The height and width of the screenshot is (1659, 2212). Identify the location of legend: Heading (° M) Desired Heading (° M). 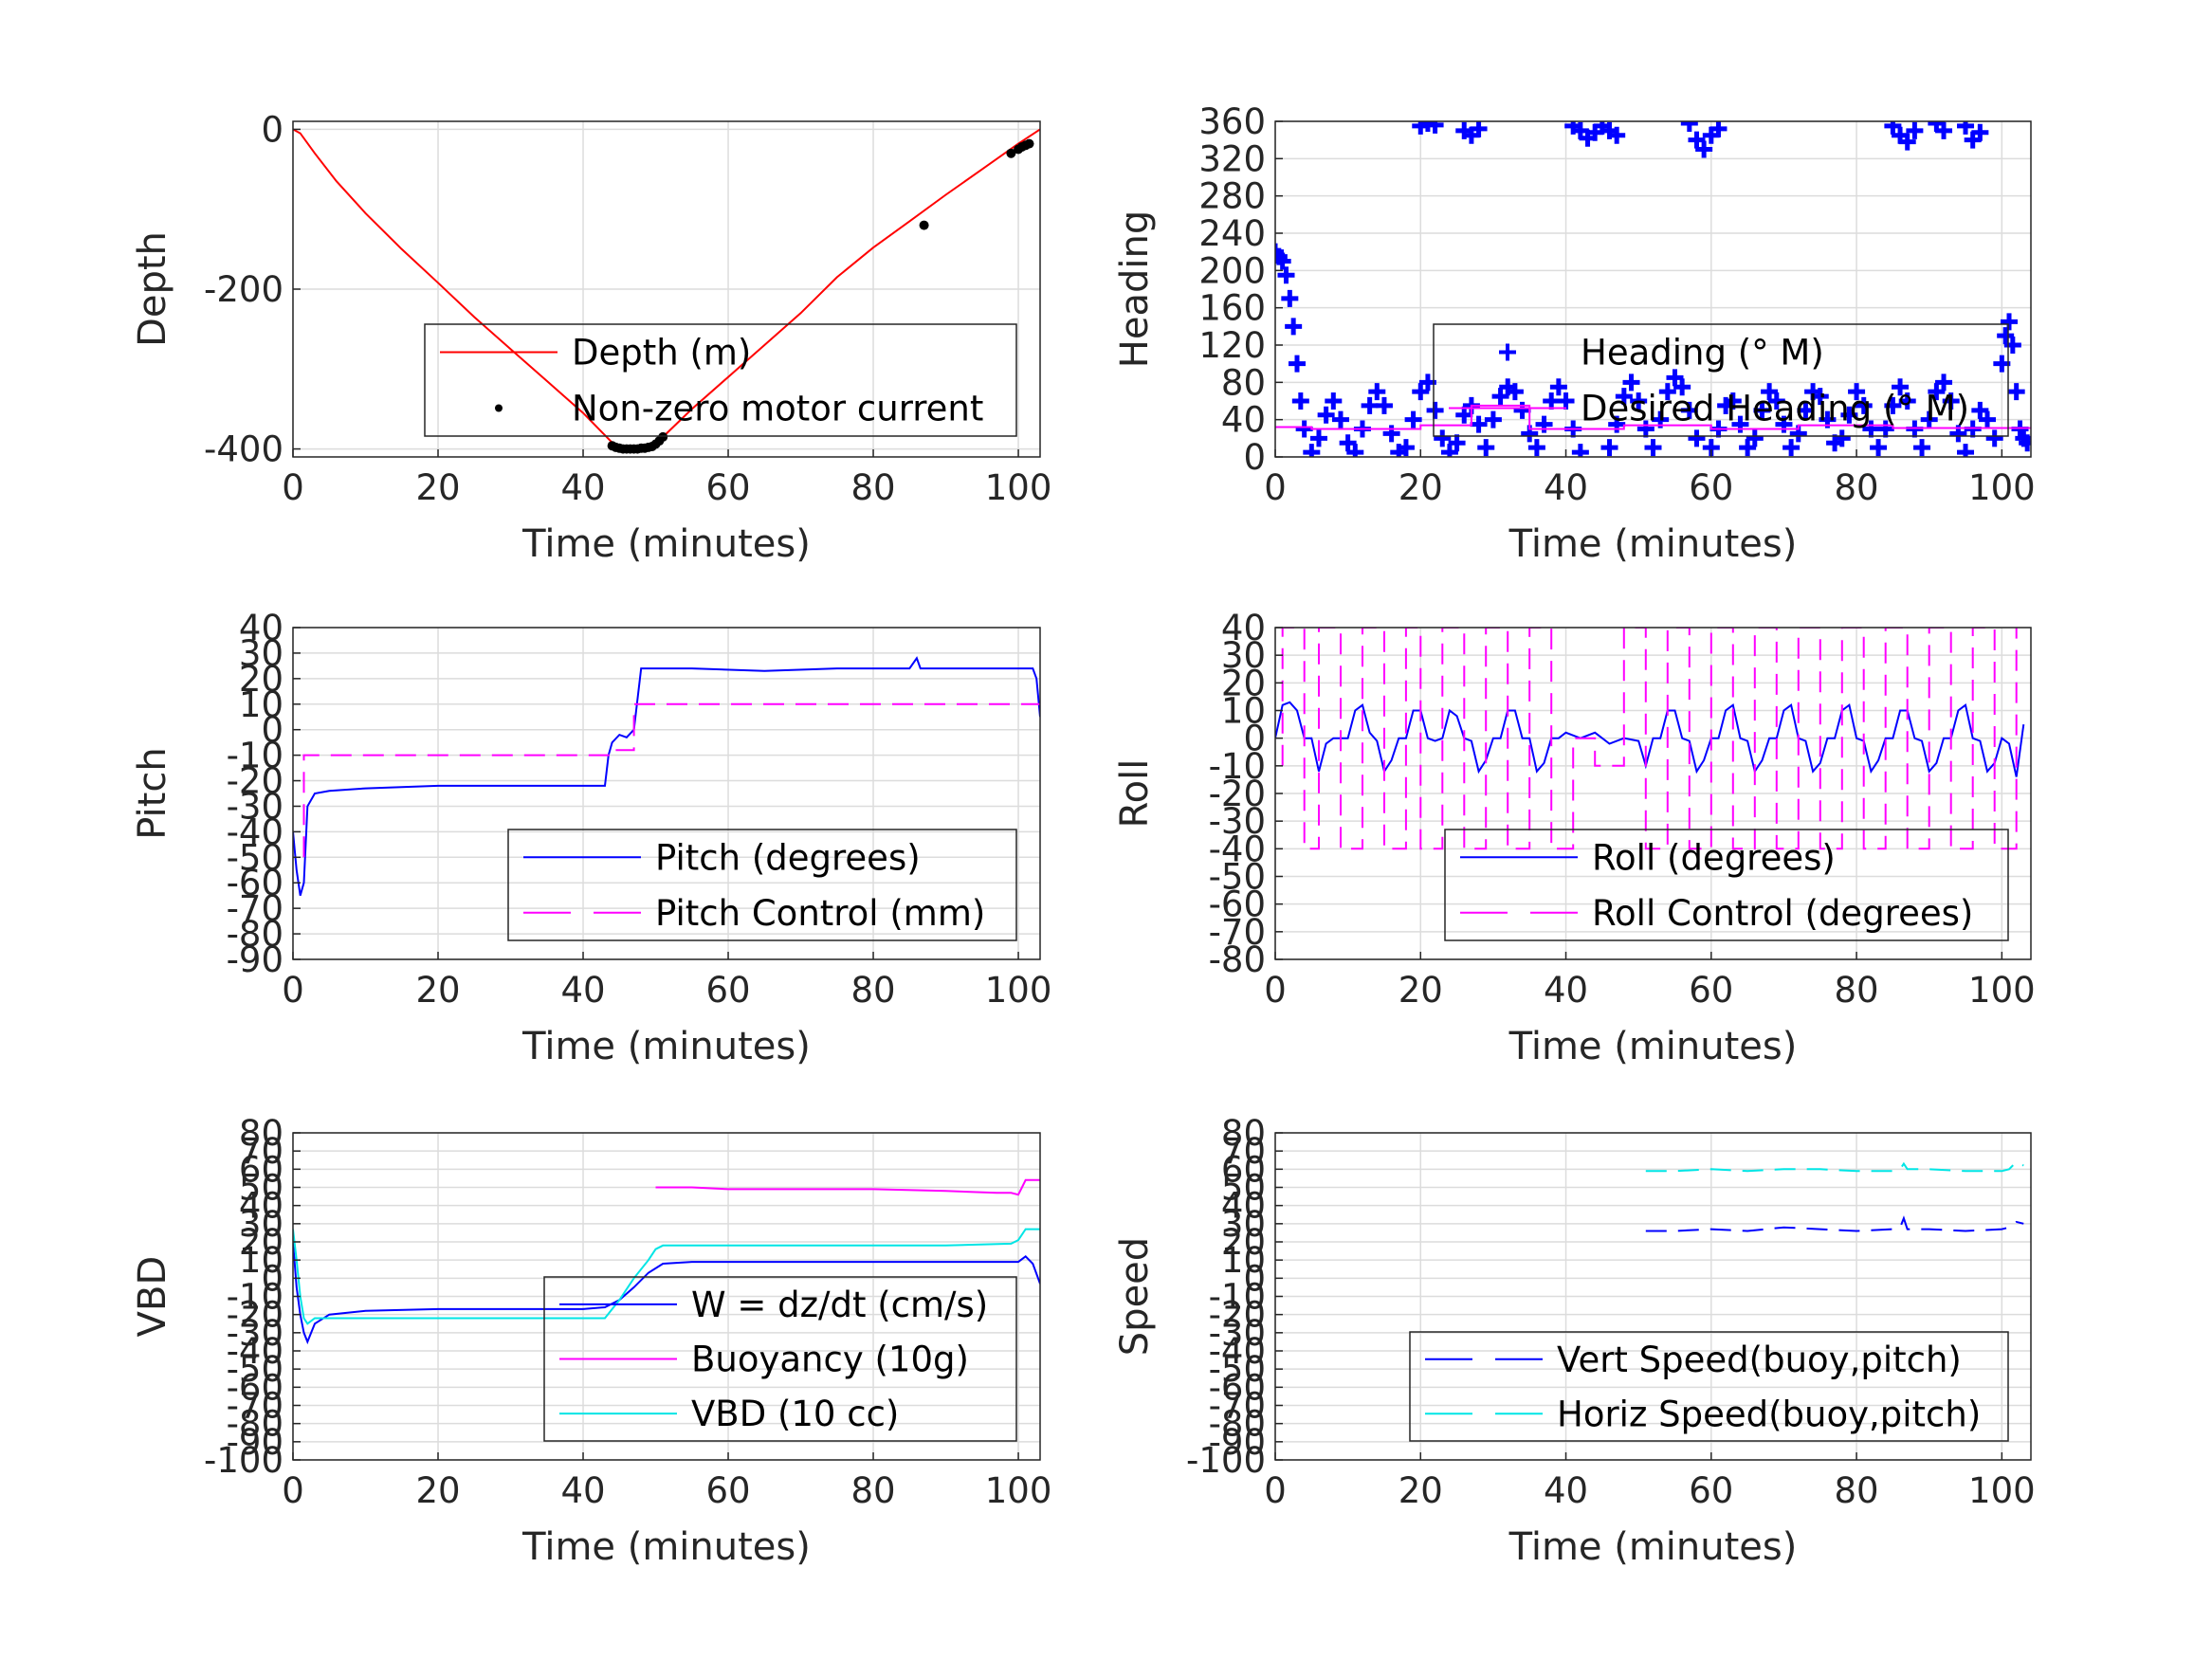
(1721, 380).